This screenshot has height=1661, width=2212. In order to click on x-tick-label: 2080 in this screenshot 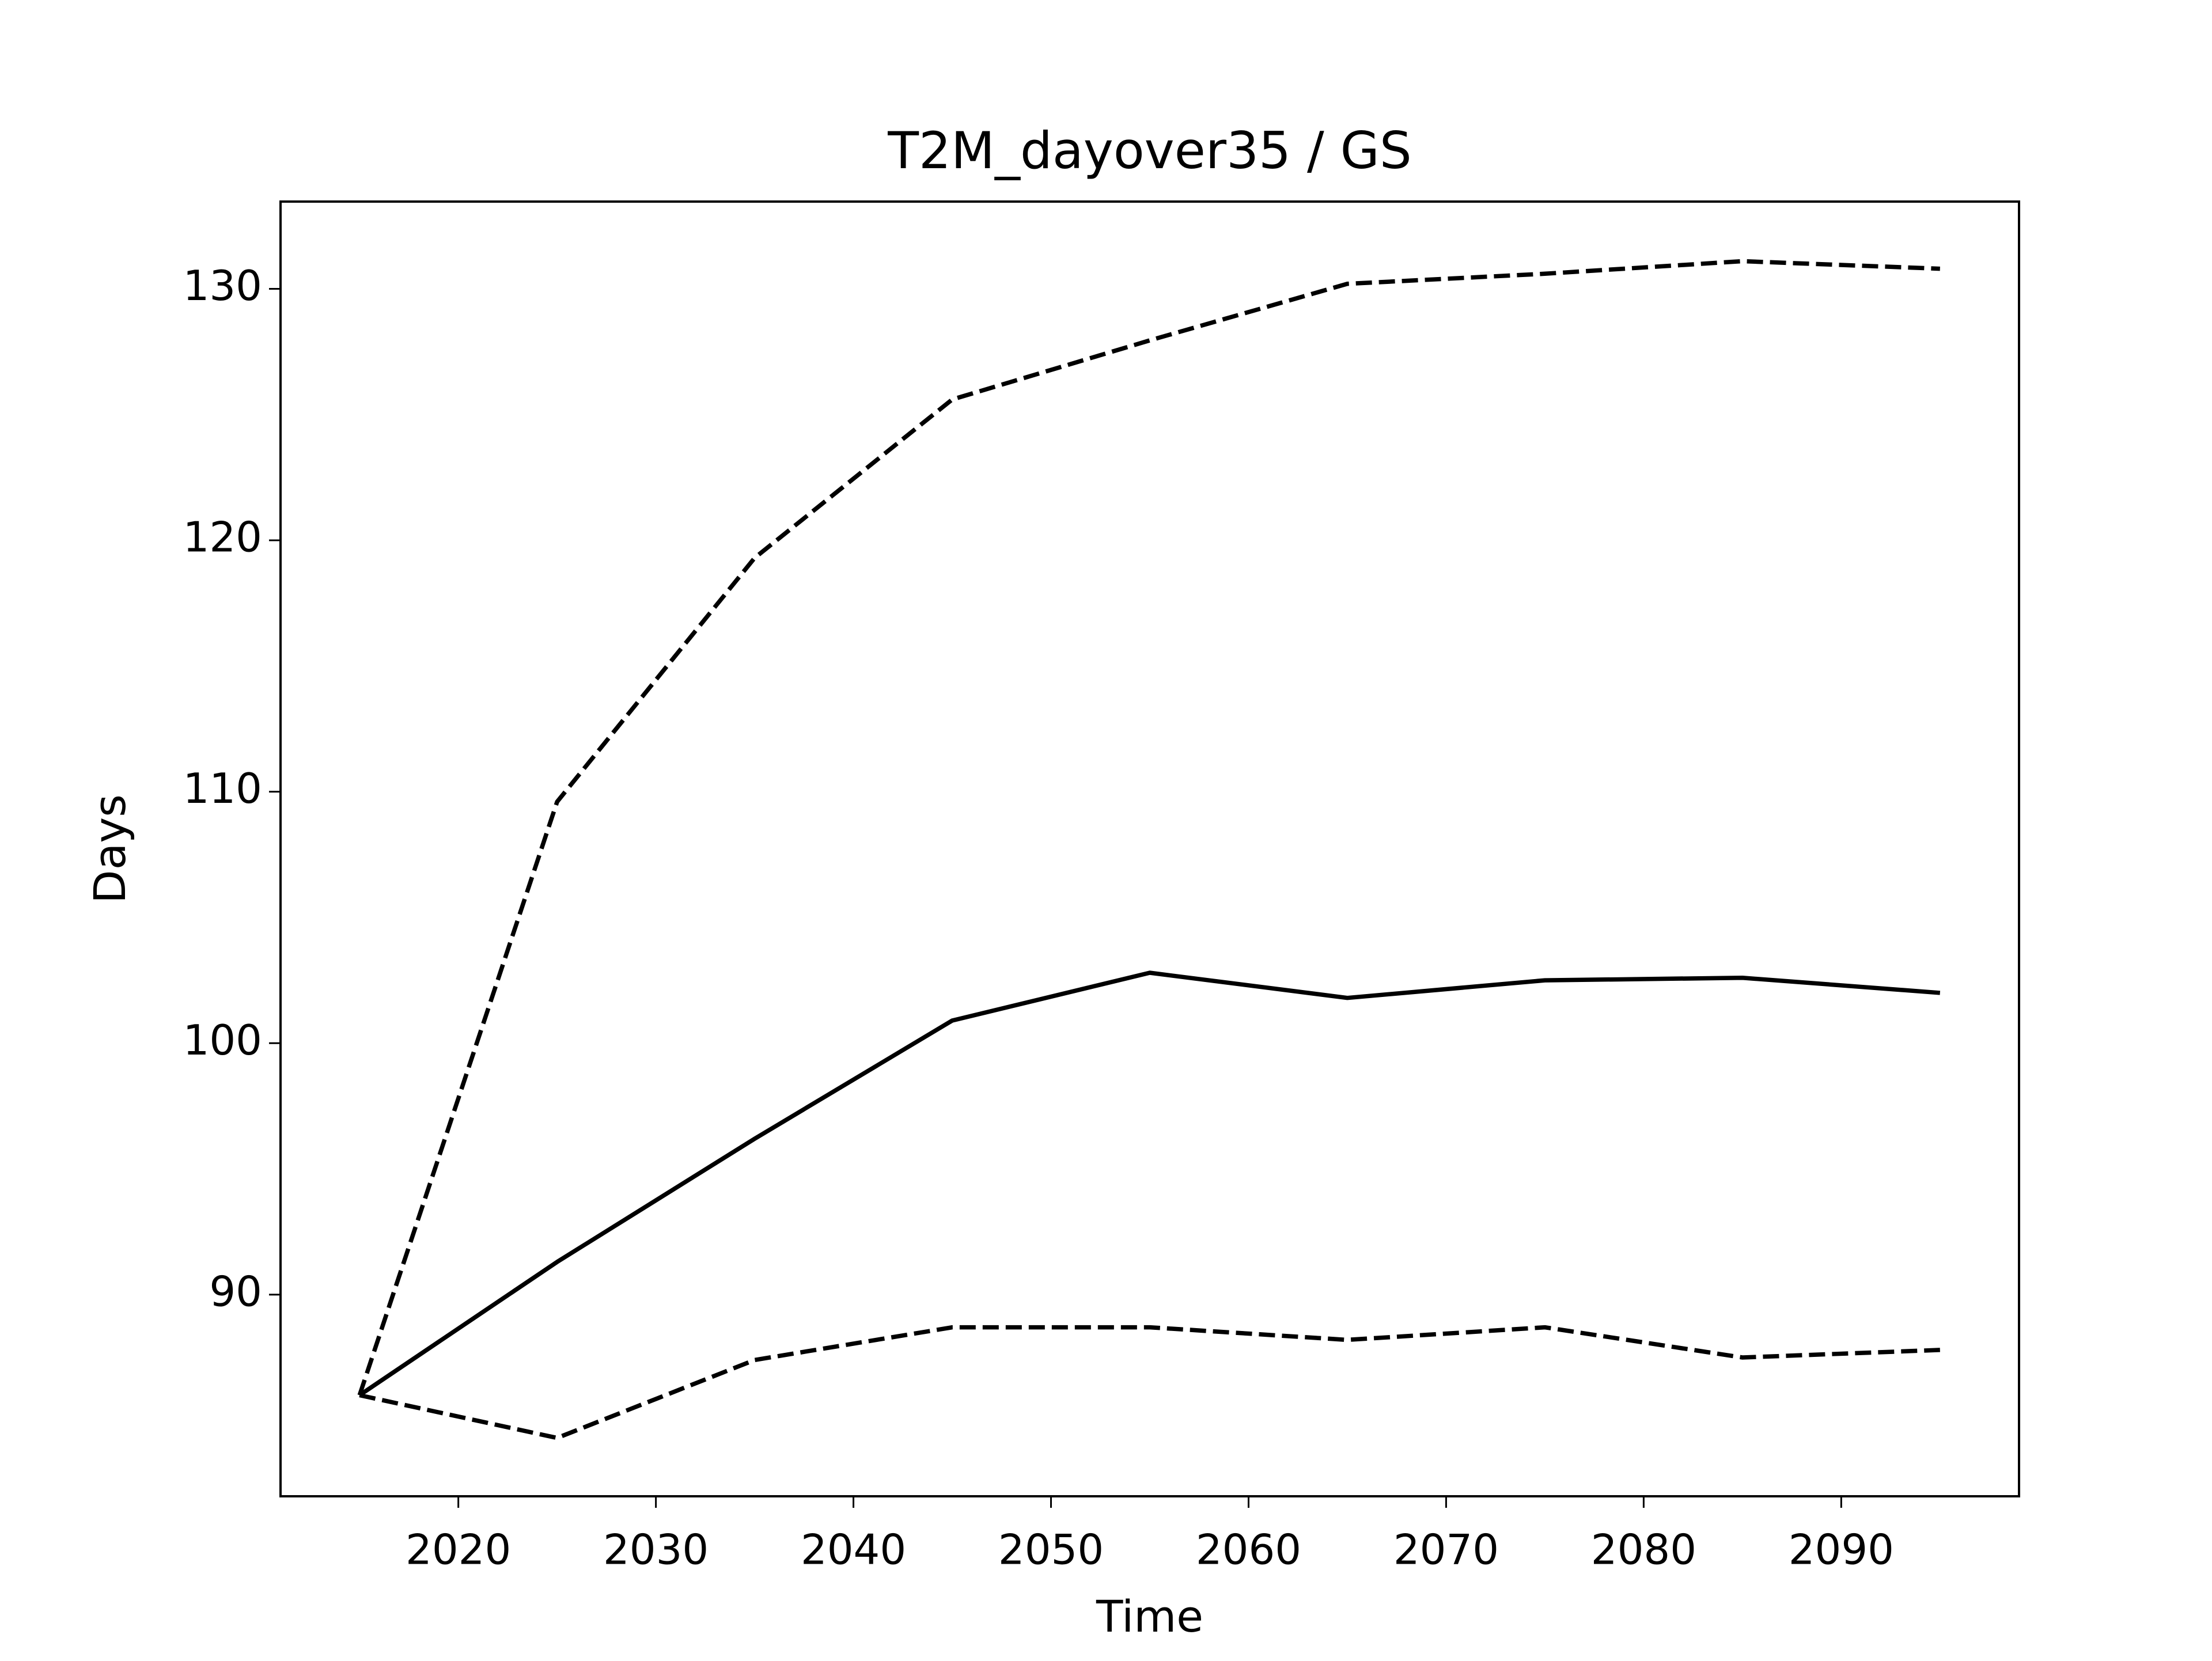, I will do `click(1643, 1550)`.